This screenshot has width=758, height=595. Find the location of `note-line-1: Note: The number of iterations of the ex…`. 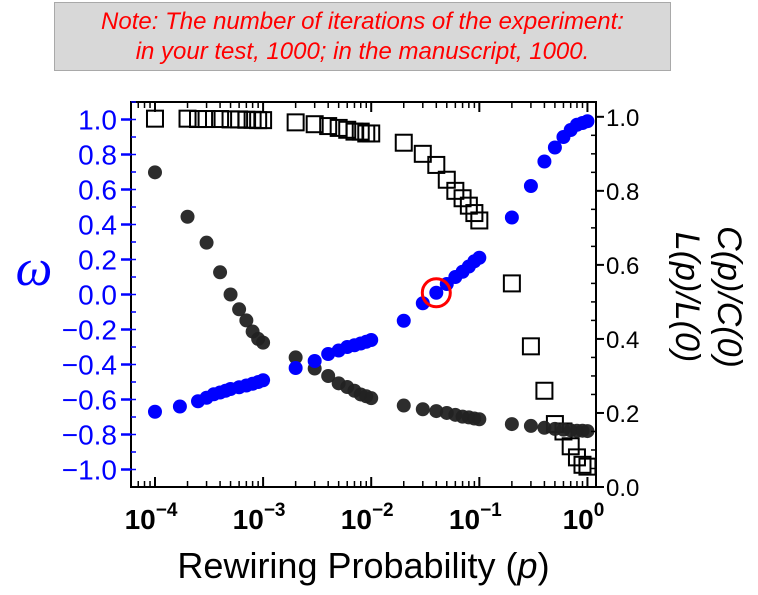

note-line-1: Note: The number of iterations of the ex… is located at coordinates (362, 21).